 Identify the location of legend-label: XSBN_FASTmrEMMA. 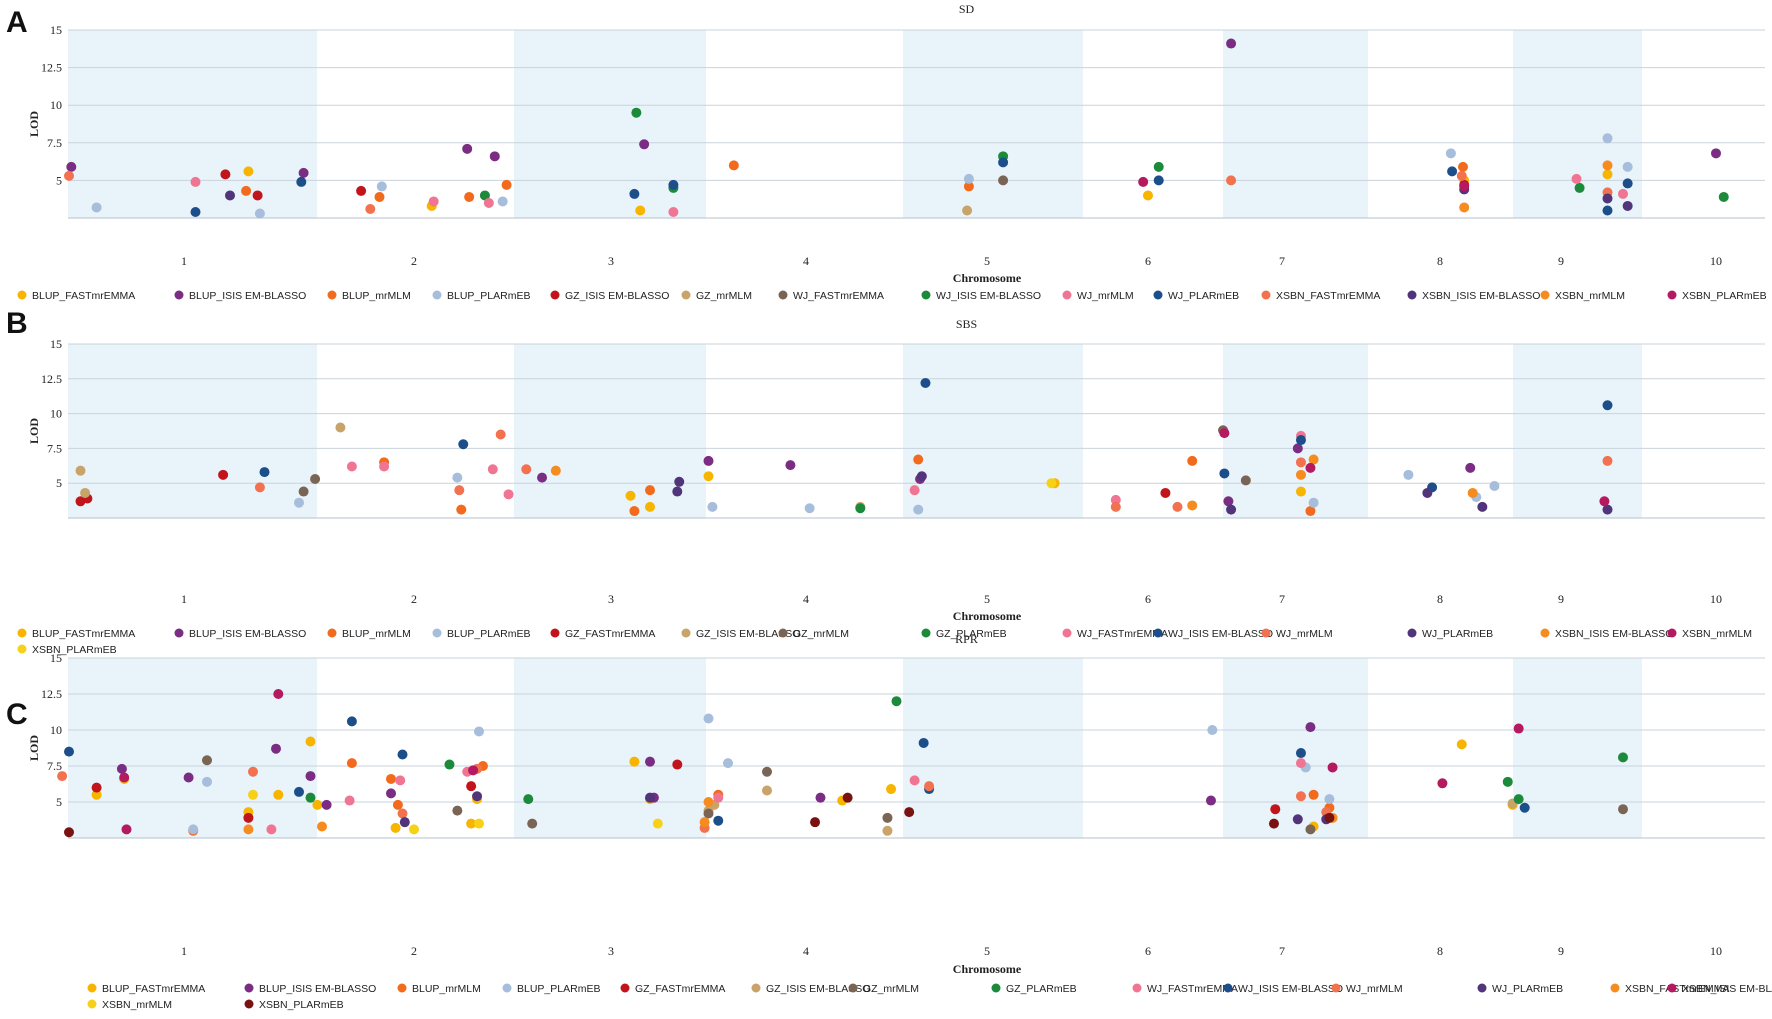
(1677, 989).